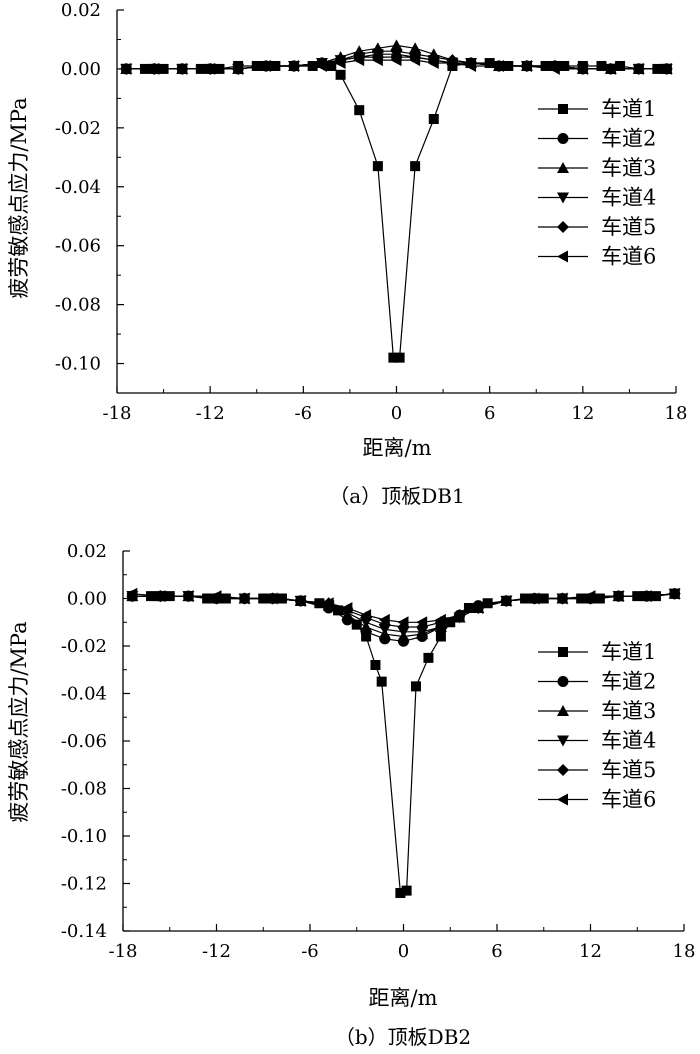  What do you see at coordinates (78, 305) in the screenshot?
I see `y-tick-label: -0.08` at bounding box center [78, 305].